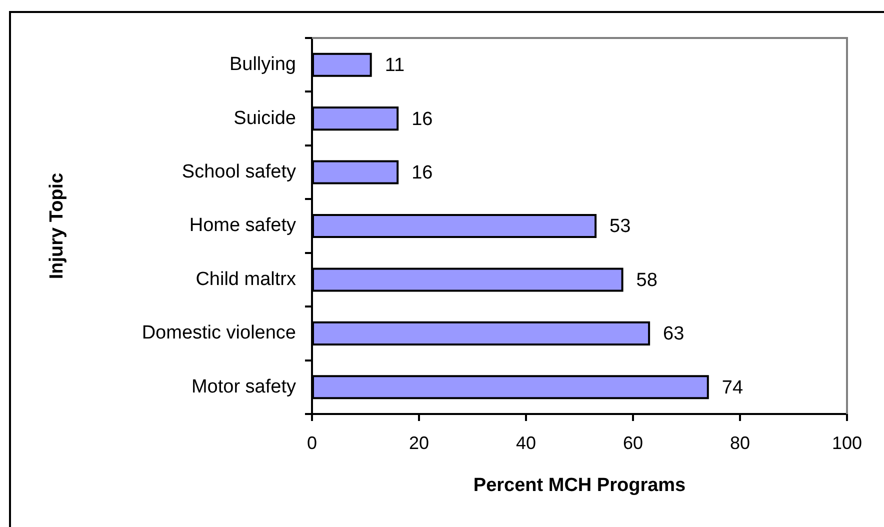 The image size is (884, 527). What do you see at coordinates (239, 172) in the screenshot?
I see `y-tick-label: School safety` at bounding box center [239, 172].